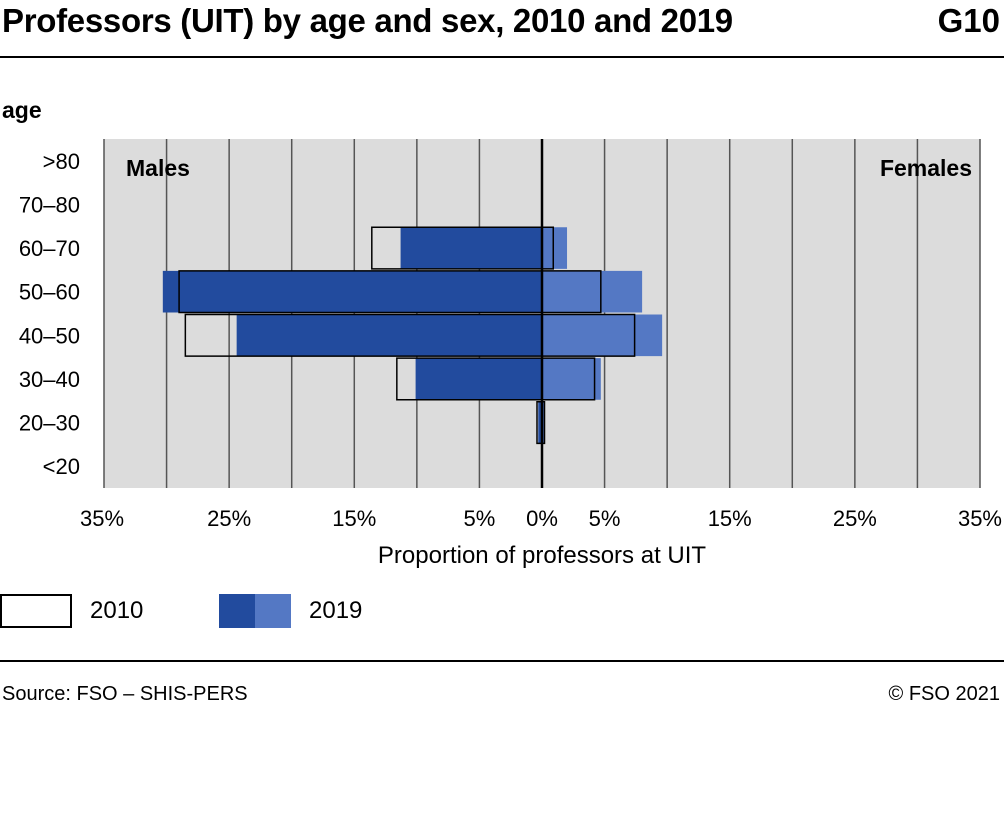  What do you see at coordinates (158, 168) in the screenshot?
I see `males-label: Males` at bounding box center [158, 168].